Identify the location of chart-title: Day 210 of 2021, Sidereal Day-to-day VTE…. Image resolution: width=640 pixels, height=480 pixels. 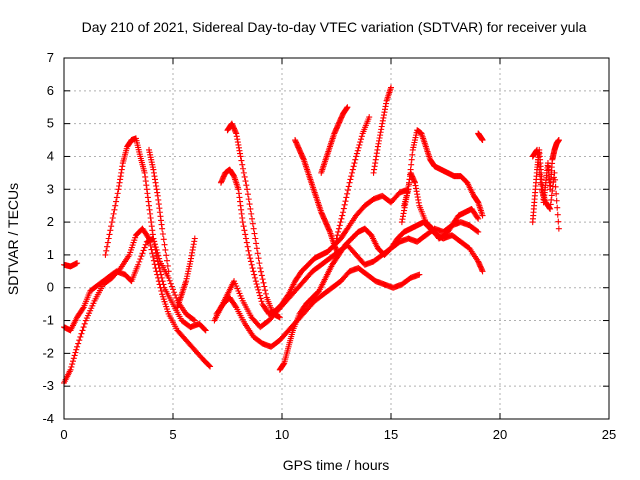
(334, 27).